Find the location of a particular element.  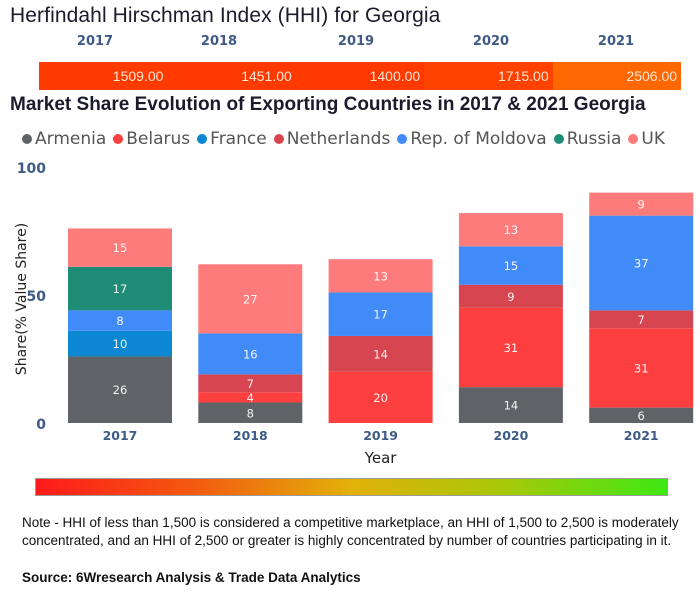

bar-segment-france is located at coordinates (120, 343).